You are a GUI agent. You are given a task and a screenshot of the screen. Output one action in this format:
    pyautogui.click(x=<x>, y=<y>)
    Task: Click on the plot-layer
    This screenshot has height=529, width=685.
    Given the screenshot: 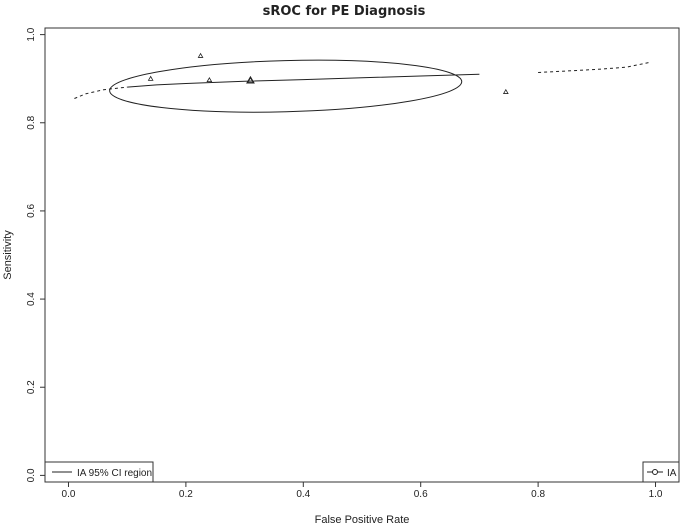 What is the action you would take?
    pyautogui.click(x=362, y=82)
    